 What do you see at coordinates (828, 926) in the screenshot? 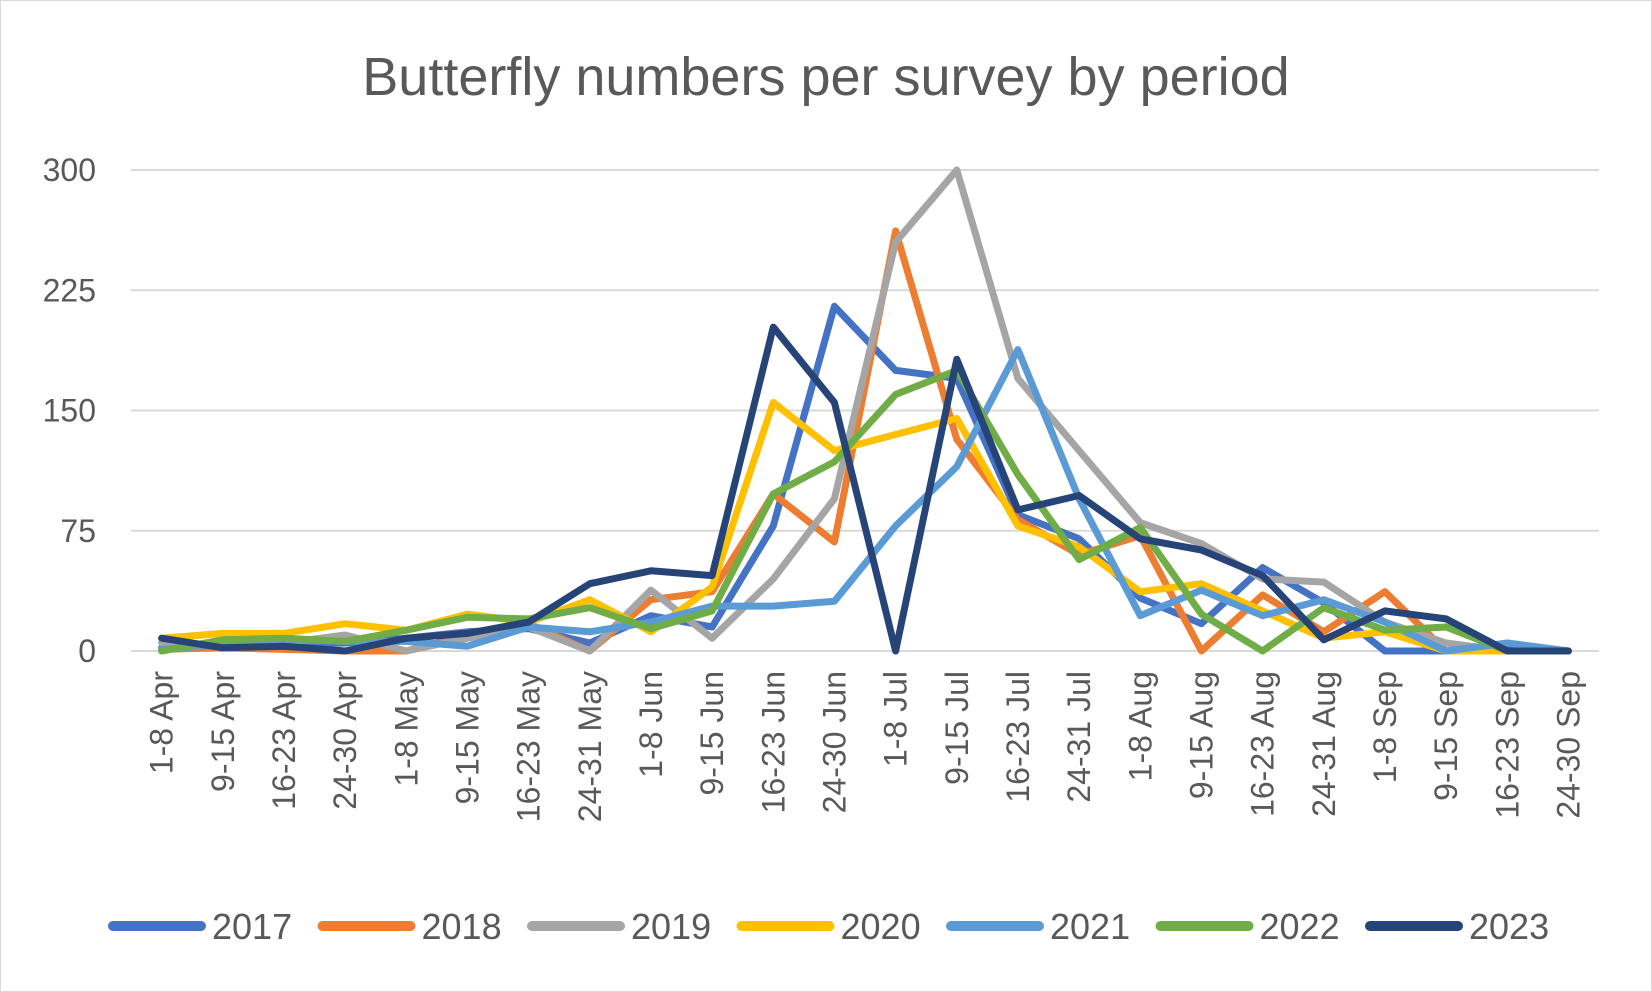
I see `legend: 2017 2018 2019 2020 2021 2022 2023` at bounding box center [828, 926].